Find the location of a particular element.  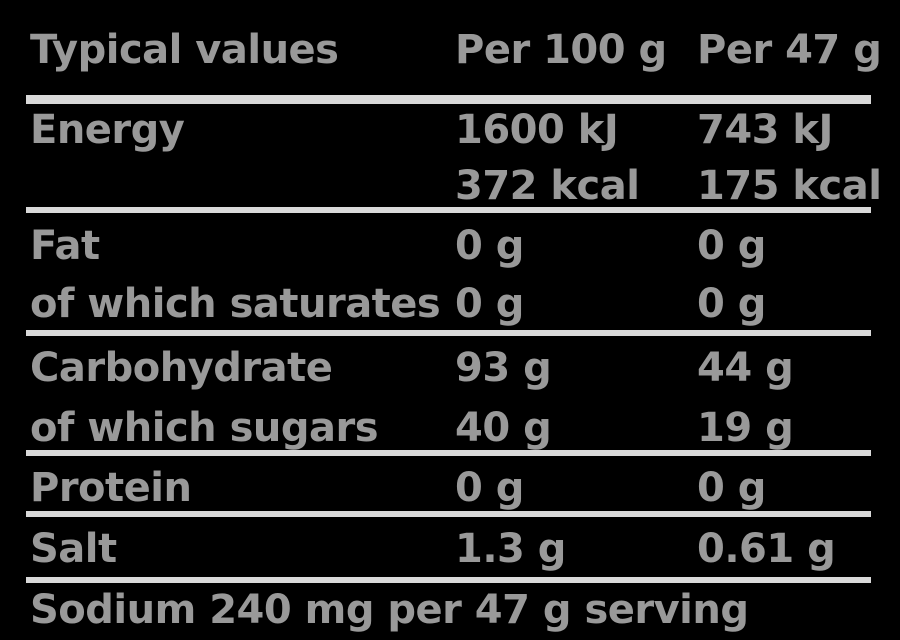

sodium-footnote: Sodium 240 mg per 47 g serving is located at coordinates (389, 610).